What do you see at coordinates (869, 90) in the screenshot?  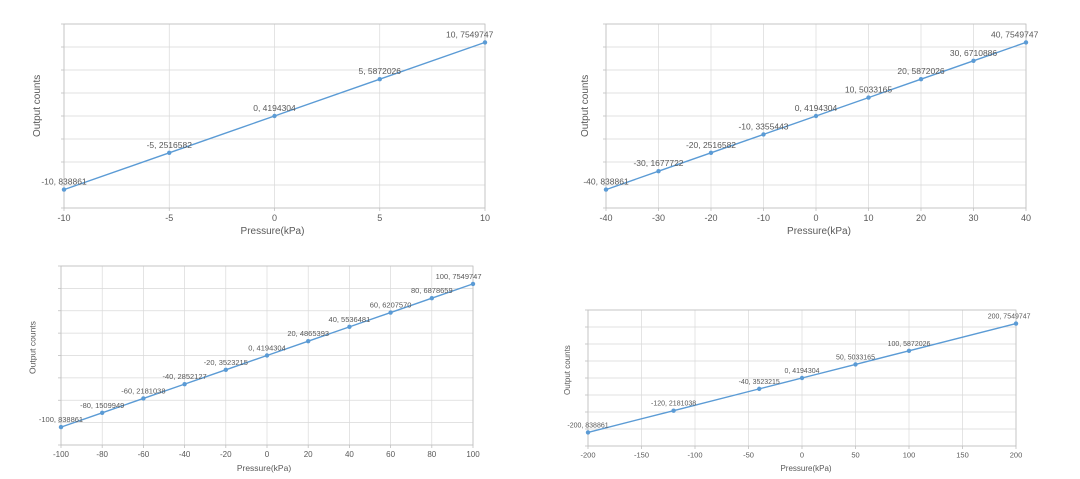 I see `svg-text: 10, 5033165` at bounding box center [869, 90].